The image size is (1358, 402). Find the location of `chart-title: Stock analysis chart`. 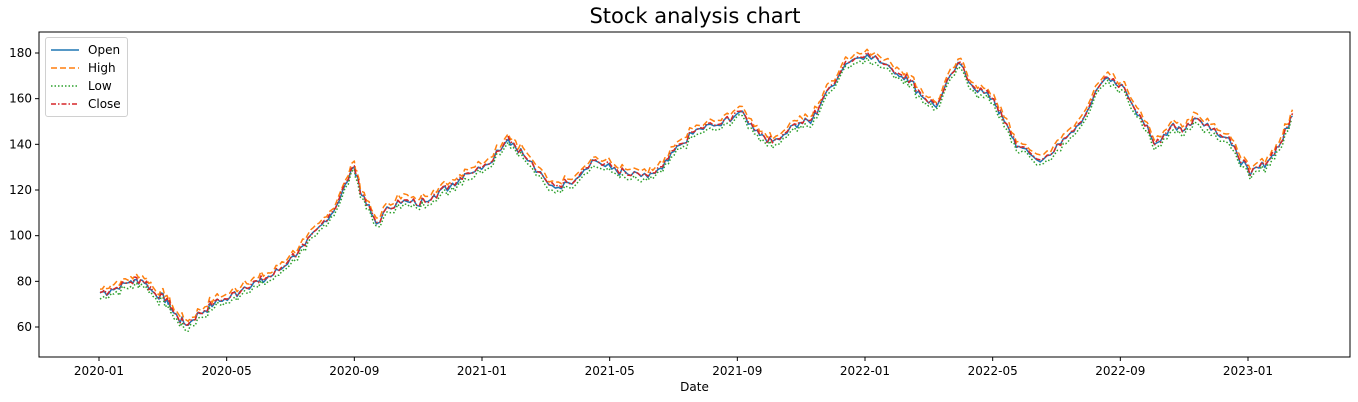

chart-title: Stock analysis chart is located at coordinates (695, 16).